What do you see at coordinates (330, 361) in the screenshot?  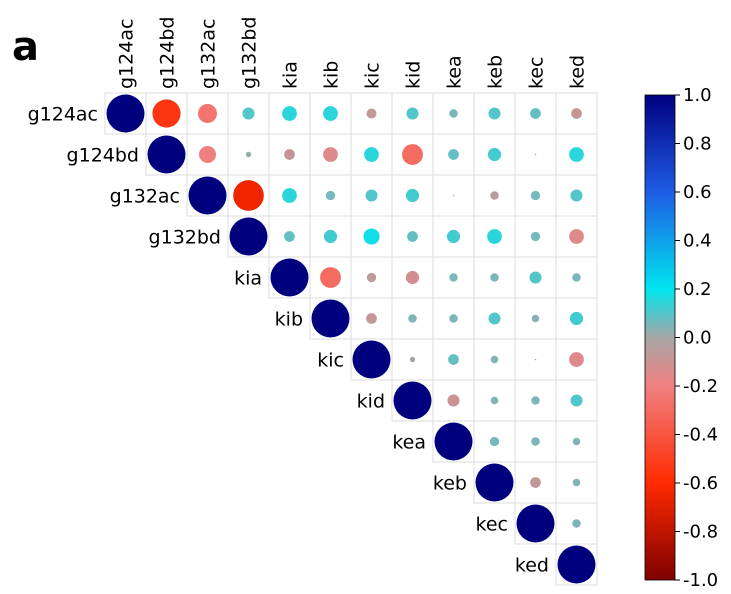 I see `row-label-kic: kic` at bounding box center [330, 361].